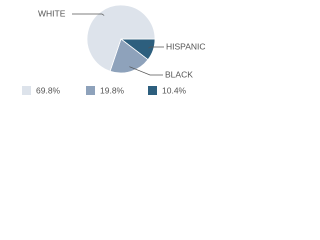 This screenshot has width=320, height=240. Describe the element at coordinates (179, 74) in the screenshot. I see `slice-label: BLACK` at that location.